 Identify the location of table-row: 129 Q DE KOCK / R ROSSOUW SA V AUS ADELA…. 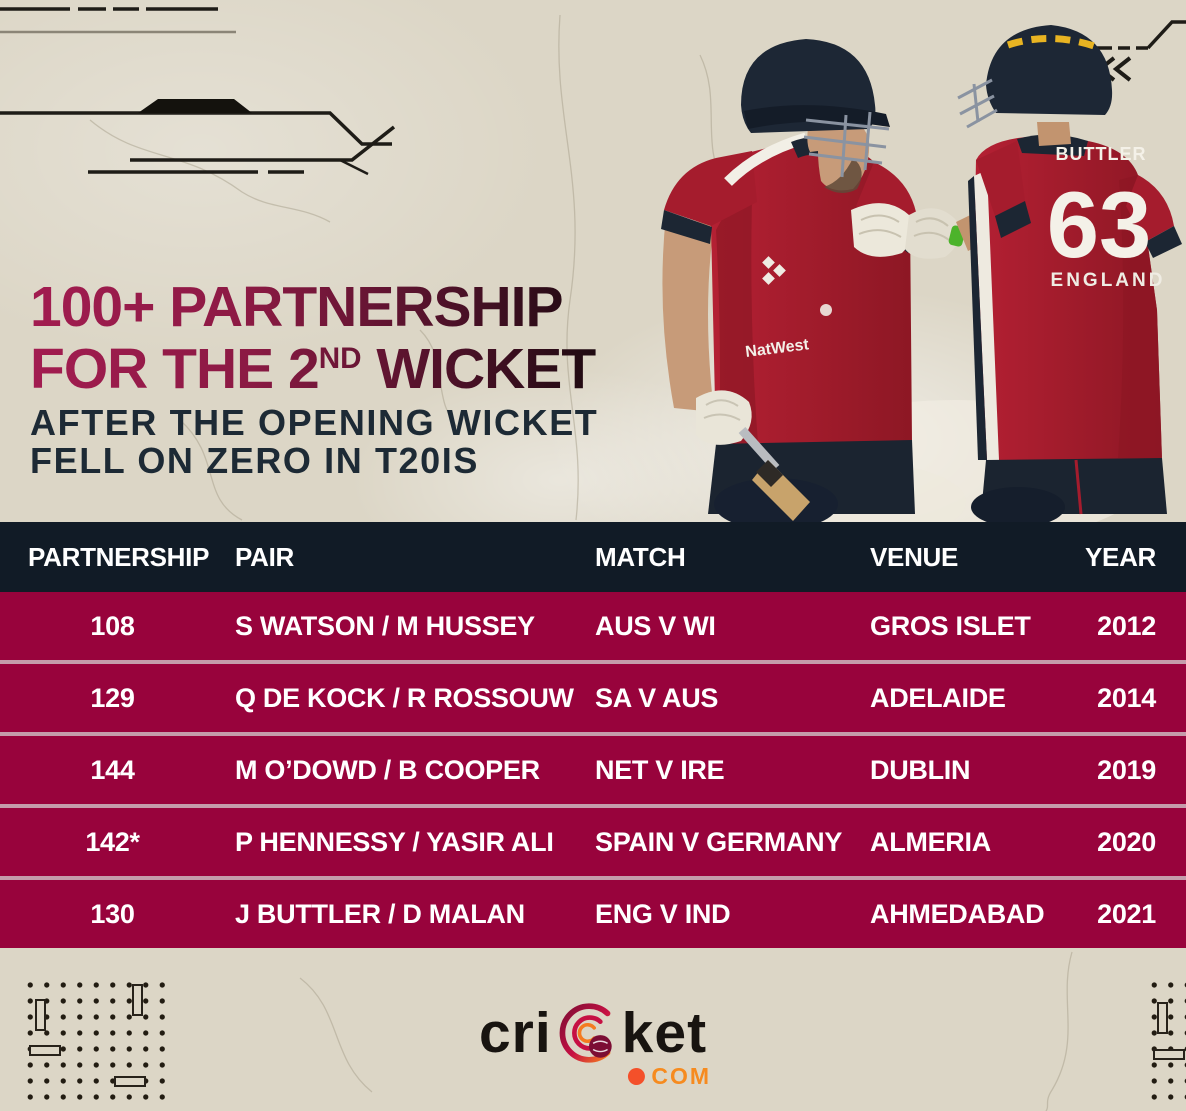
(593, 696).